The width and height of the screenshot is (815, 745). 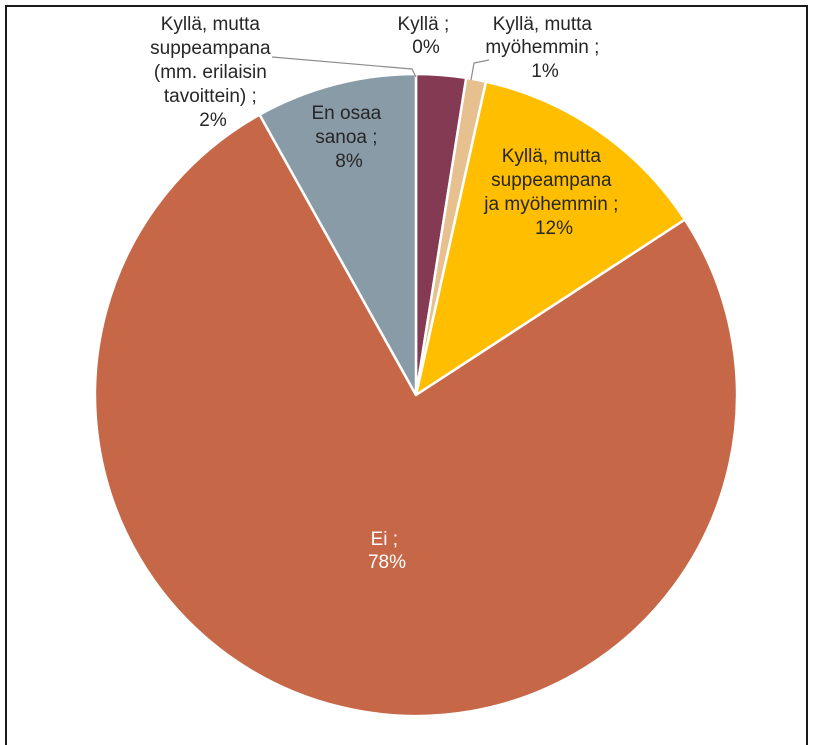 What do you see at coordinates (346, 113) in the screenshot?
I see `slice-label-line: En osaa` at bounding box center [346, 113].